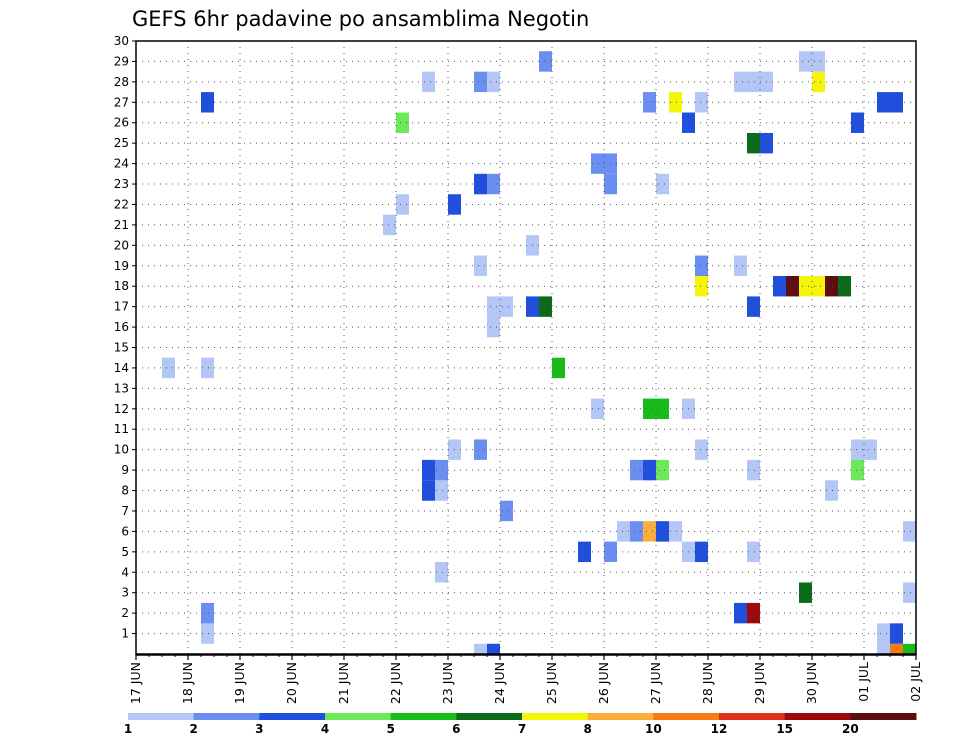 This screenshot has height=742, width=960. What do you see at coordinates (125, 572) in the screenshot?
I see `y-tick-label: 4` at bounding box center [125, 572].